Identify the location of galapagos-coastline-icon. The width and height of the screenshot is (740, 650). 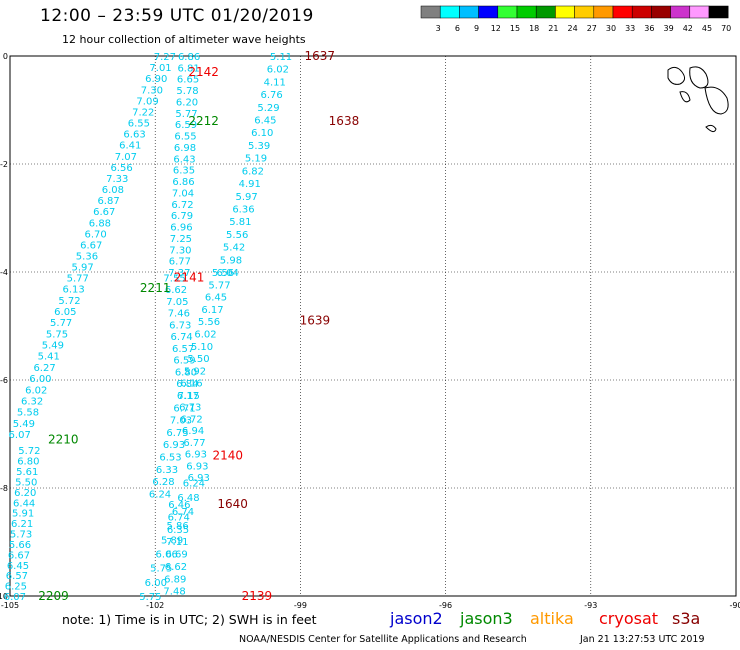
(698, 99).